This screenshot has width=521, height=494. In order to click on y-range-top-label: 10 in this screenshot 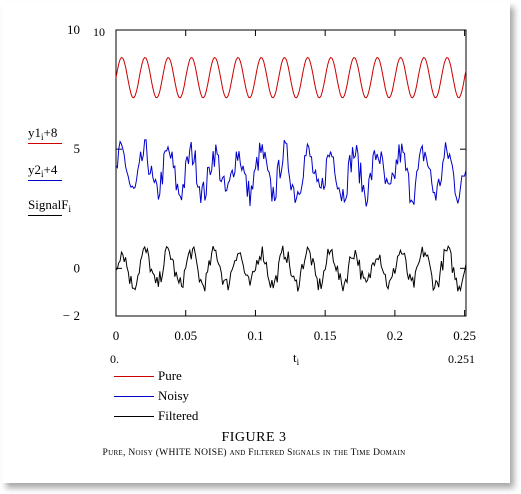, I will do `click(99, 32)`.